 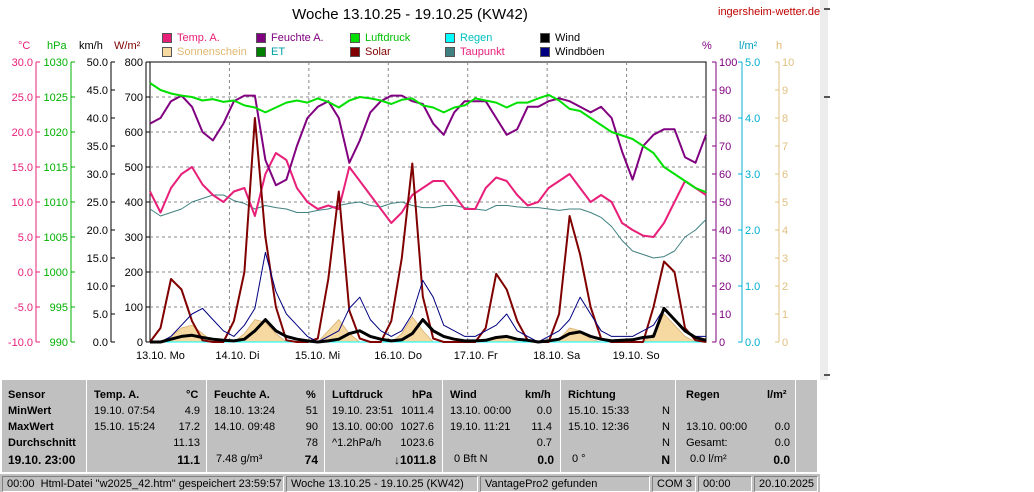 I want to click on avg-temp-value: 11.13, so click(x=186, y=443).